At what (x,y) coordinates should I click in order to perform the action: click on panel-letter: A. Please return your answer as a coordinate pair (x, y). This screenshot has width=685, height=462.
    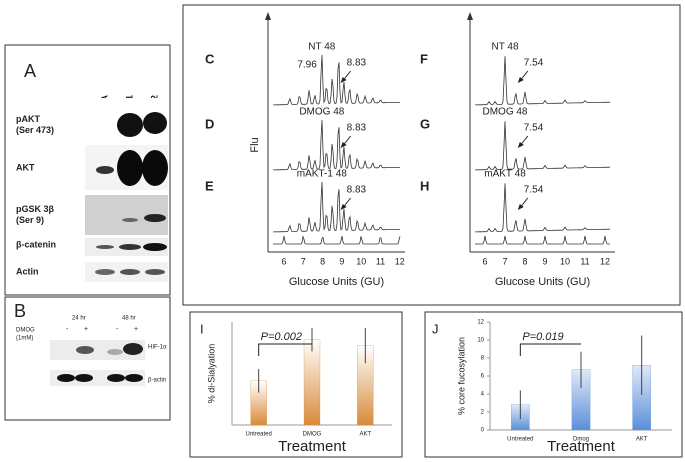
    Looking at the image, I should click on (30, 71).